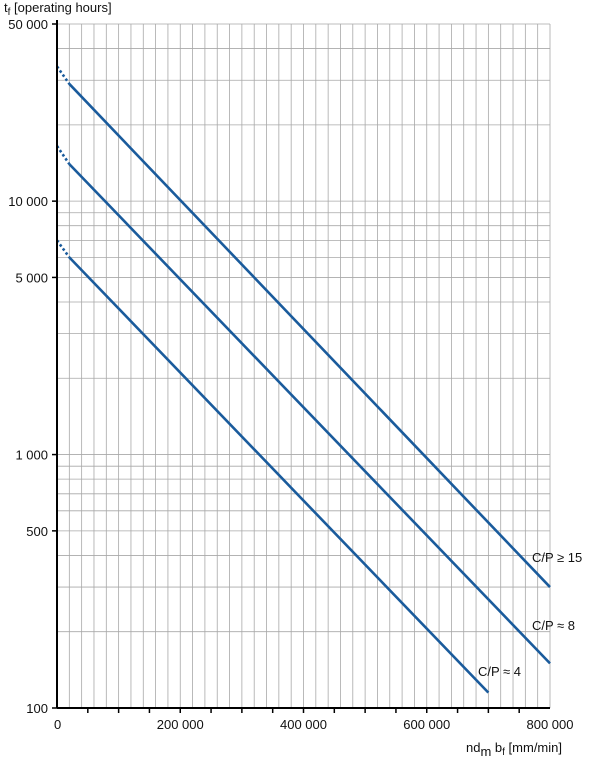 The width and height of the screenshot is (591, 757). Describe the element at coordinates (485, 750) in the screenshot. I see `x-axis-title-a-sub: m` at that location.